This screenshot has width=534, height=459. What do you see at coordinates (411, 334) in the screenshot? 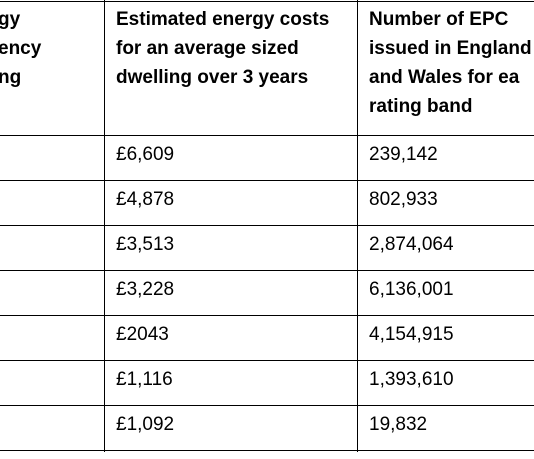
I see `cell-text: 4,154,915` at bounding box center [411, 334].